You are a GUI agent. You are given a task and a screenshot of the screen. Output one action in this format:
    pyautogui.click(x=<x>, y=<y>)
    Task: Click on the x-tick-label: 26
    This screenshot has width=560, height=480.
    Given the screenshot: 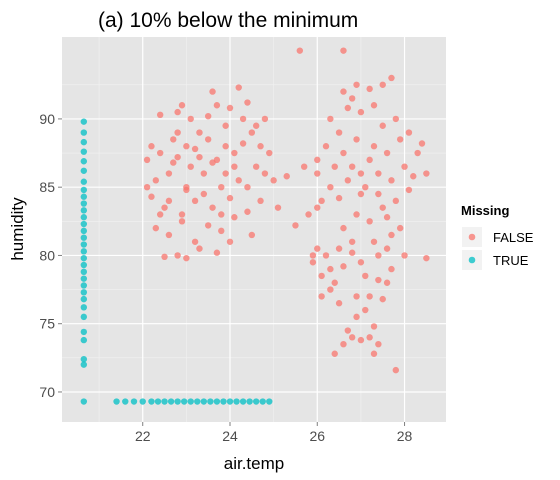 What is the action you would take?
    pyautogui.click(x=317, y=436)
    